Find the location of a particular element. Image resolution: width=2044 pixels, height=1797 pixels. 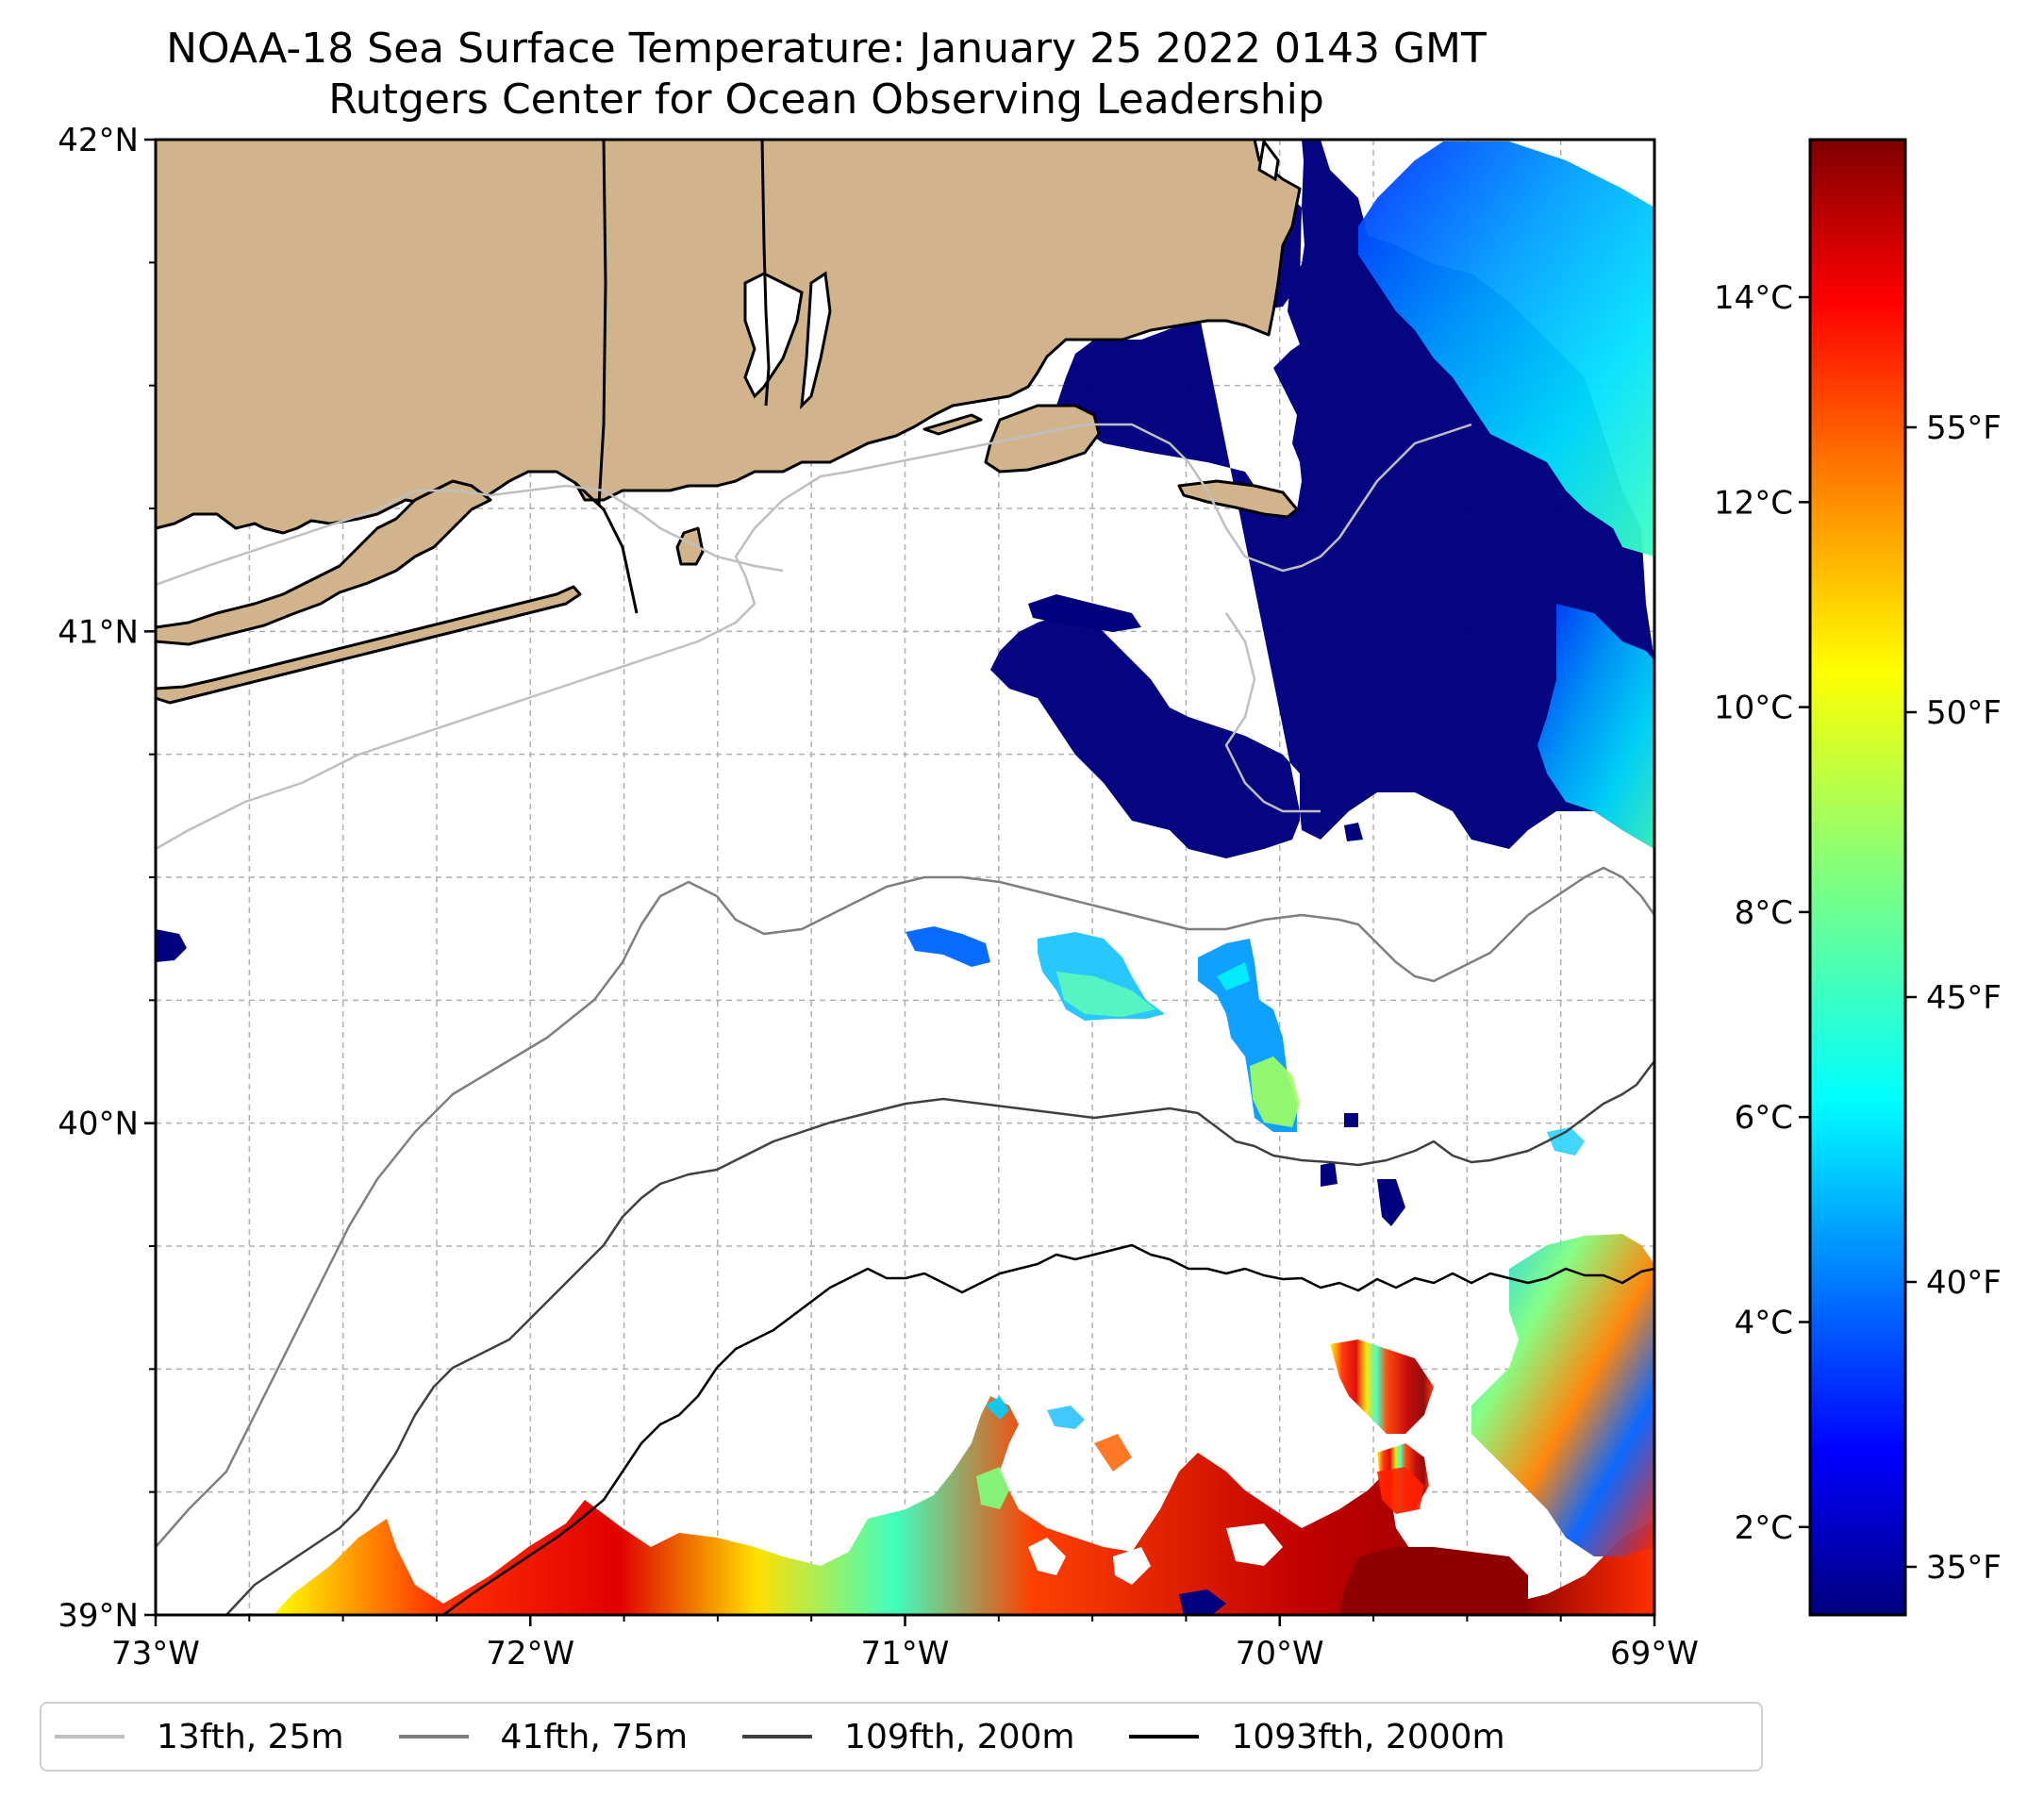

legend-item-2000m: 1093fth, 2000m is located at coordinates (1317, 1736).